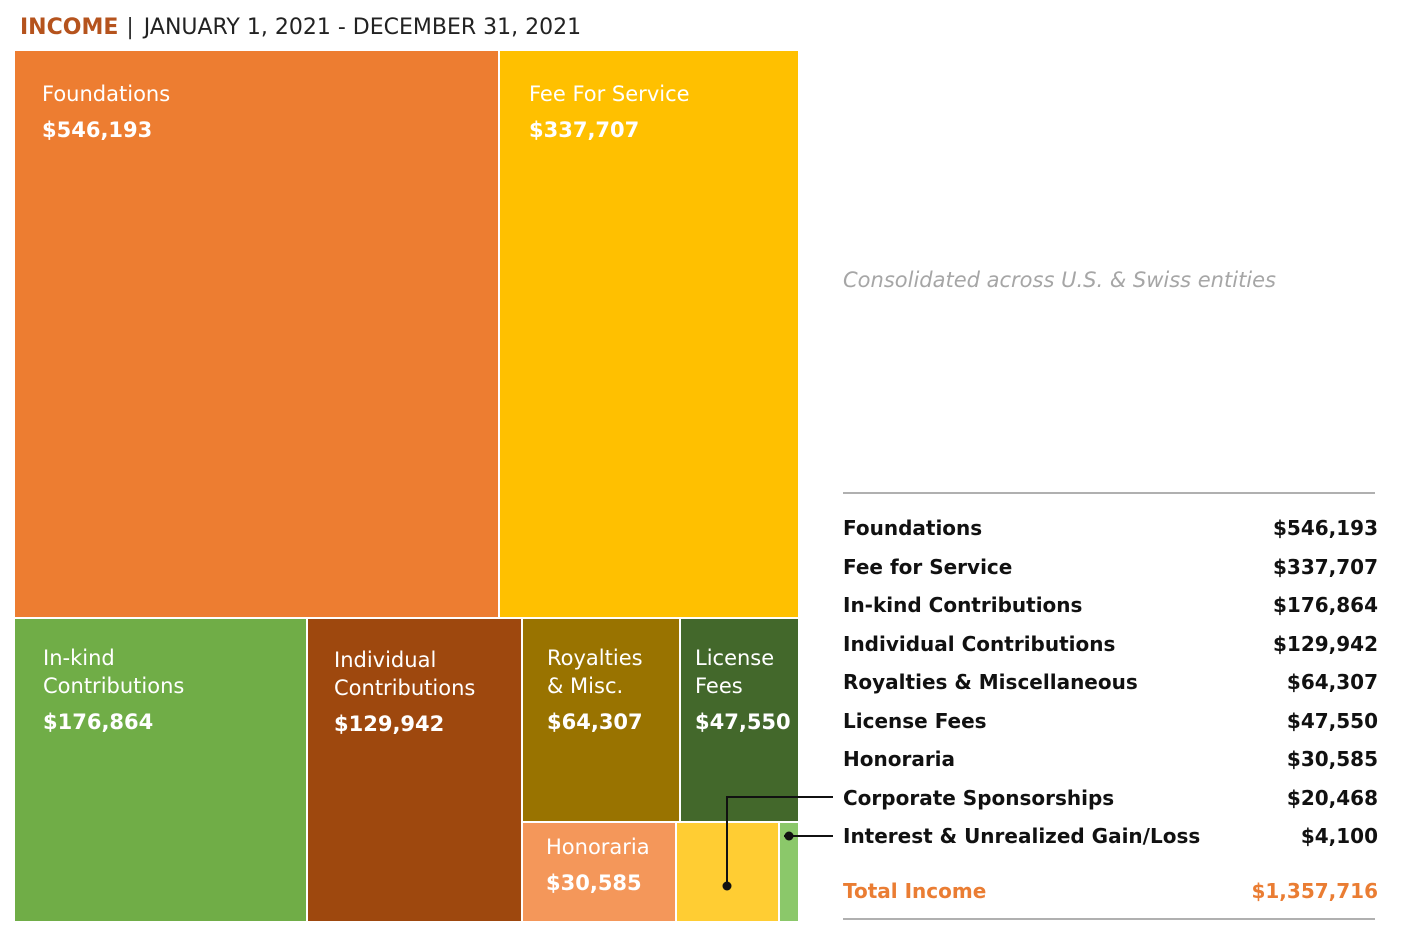  What do you see at coordinates (385, 660) in the screenshot?
I see `treemap-label-individual-contributions-line1: Individual` at bounding box center [385, 660].